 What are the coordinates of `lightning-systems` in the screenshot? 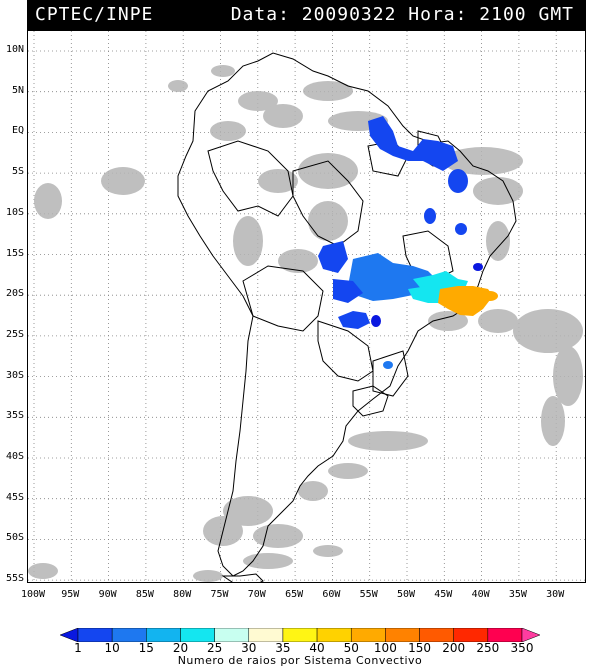 It's located at (408, 242).